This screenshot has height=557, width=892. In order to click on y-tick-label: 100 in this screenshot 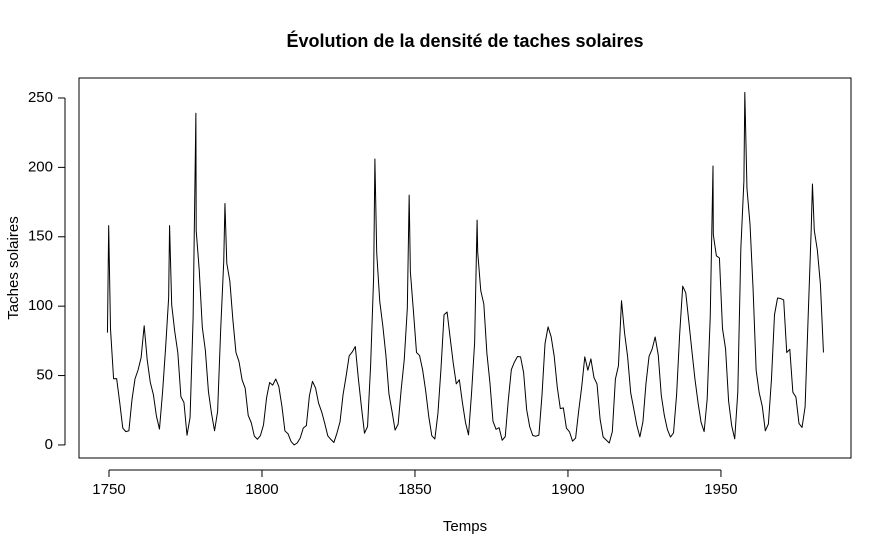, I will do `click(40, 305)`.